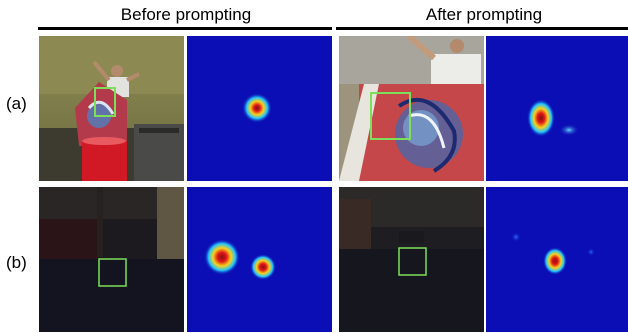  What do you see at coordinates (16, 103) in the screenshot?
I see `row-label-a: (a)` at bounding box center [16, 103].